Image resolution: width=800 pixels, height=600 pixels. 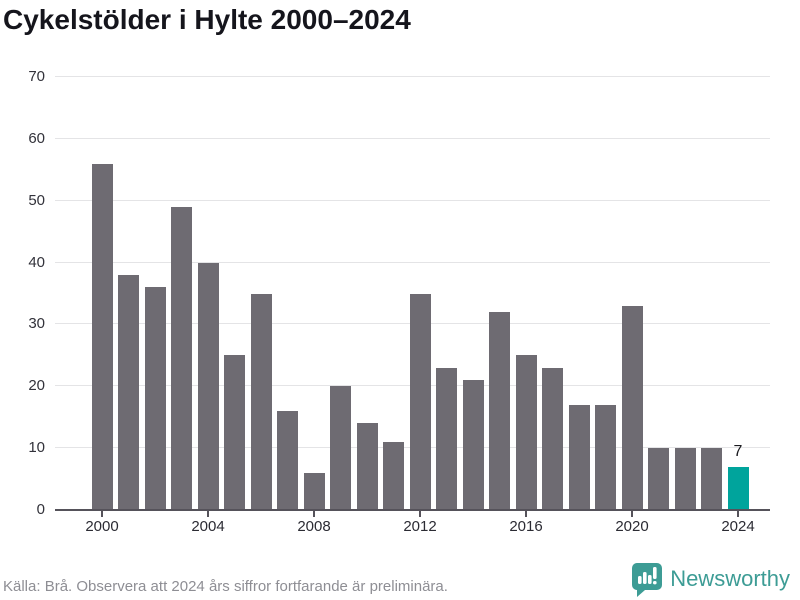 What do you see at coordinates (102, 336) in the screenshot?
I see `bar-2000` at bounding box center [102, 336].